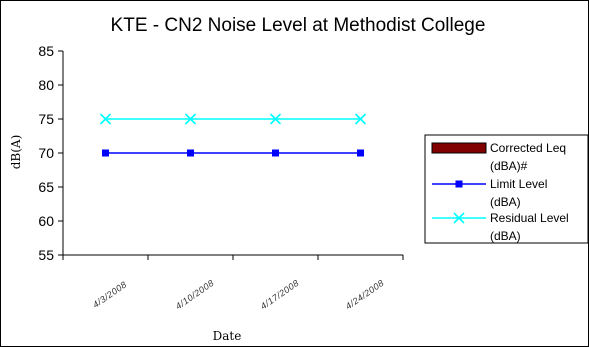 The width and height of the screenshot is (589, 347). What do you see at coordinates (233, 283) in the screenshot?
I see `x-axis: 4/3/2008 4/10/2008 4/17/2008 4/24/2008` at bounding box center [233, 283].